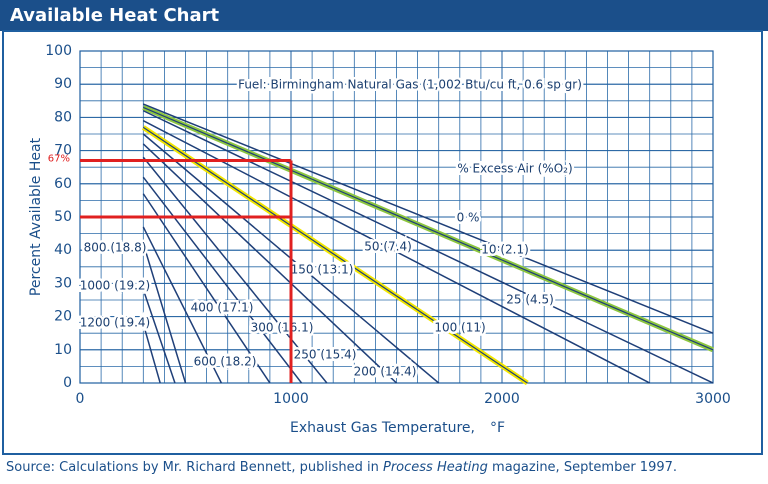 Image resolution: width=768 pixels, height=484 pixels. I want to click on y-tick-label: 60, so click(63, 184).